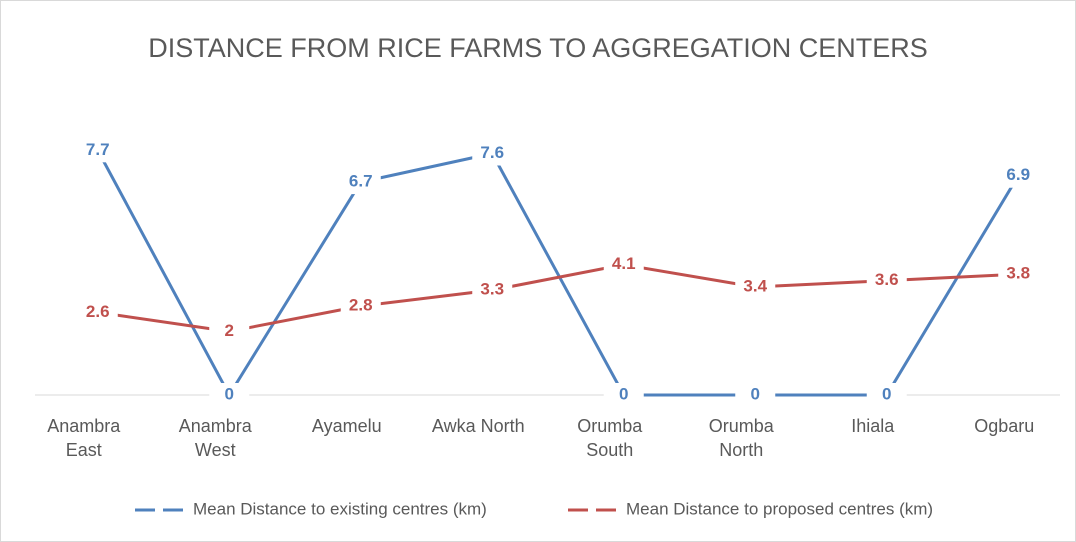 This screenshot has width=1076, height=542. I want to click on x-tick-label: Anambra West, so click(215, 438).